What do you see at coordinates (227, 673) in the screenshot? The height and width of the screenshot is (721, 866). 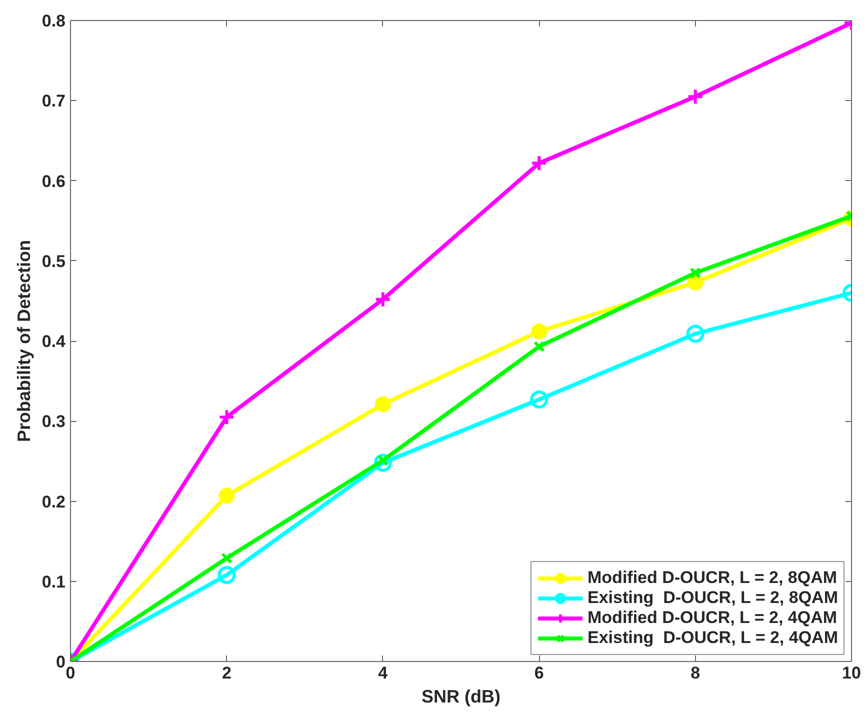 I see `x-tick-label: 2` at bounding box center [227, 673].